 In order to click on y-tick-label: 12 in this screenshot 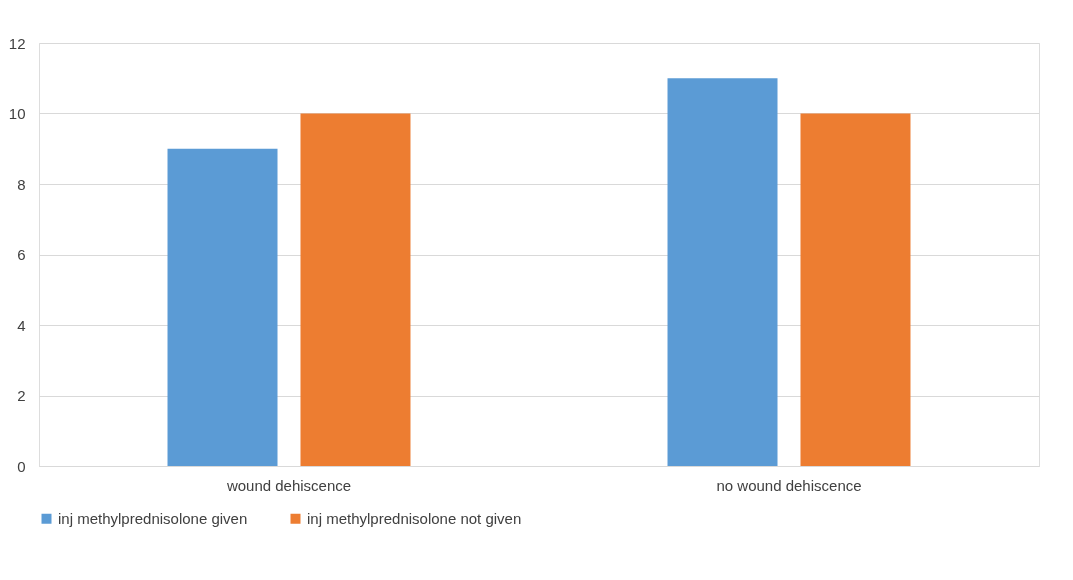, I will do `click(17, 43)`.